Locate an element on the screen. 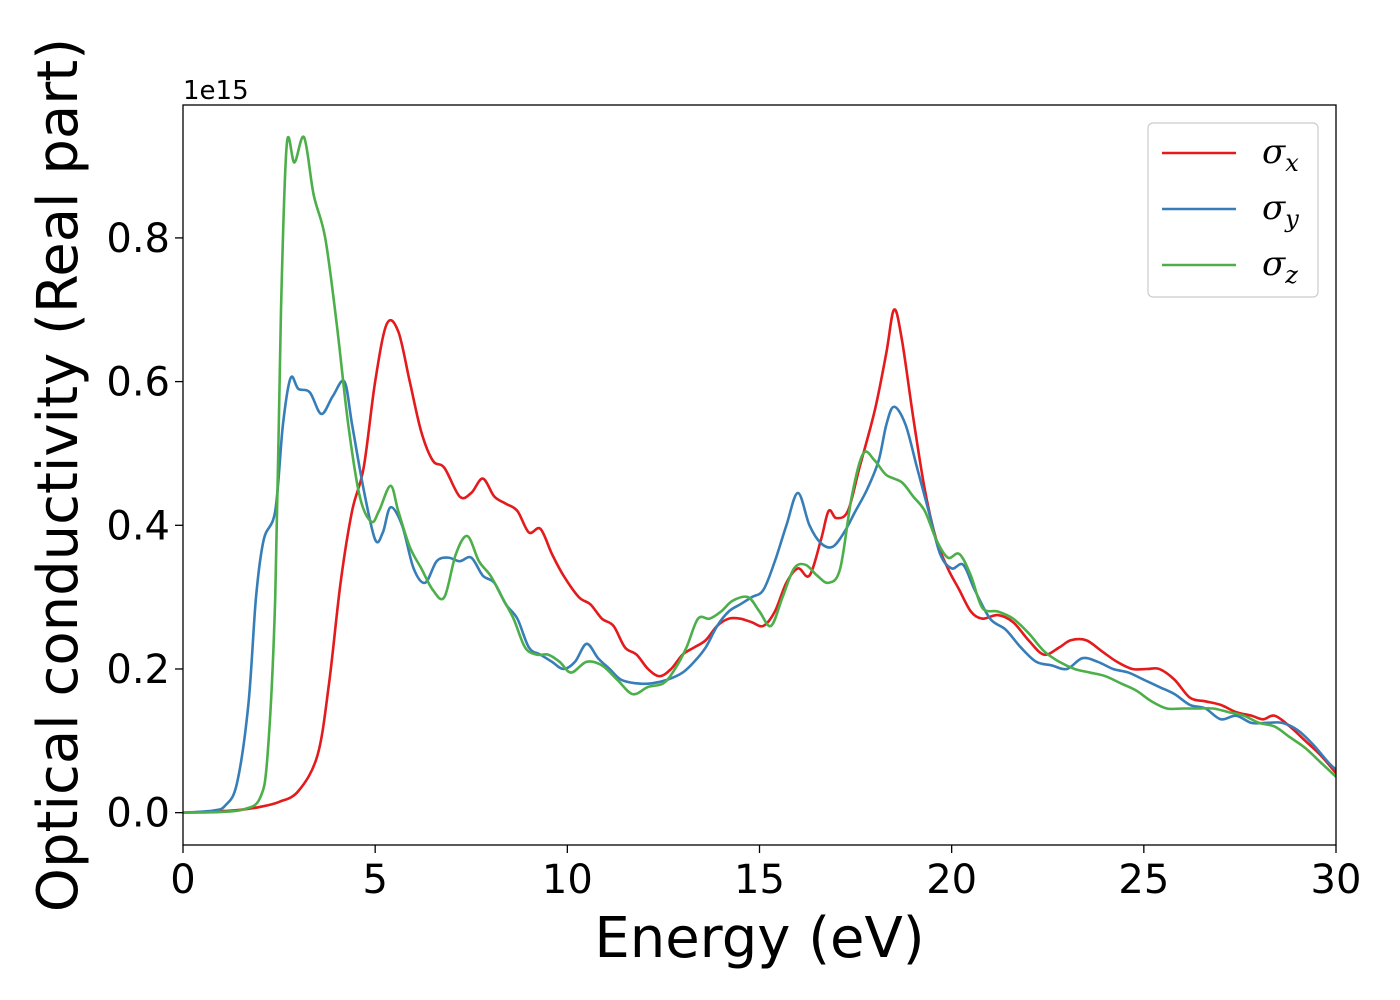 The image size is (1400, 1000). legend: σx σy σz is located at coordinates (1233, 210).